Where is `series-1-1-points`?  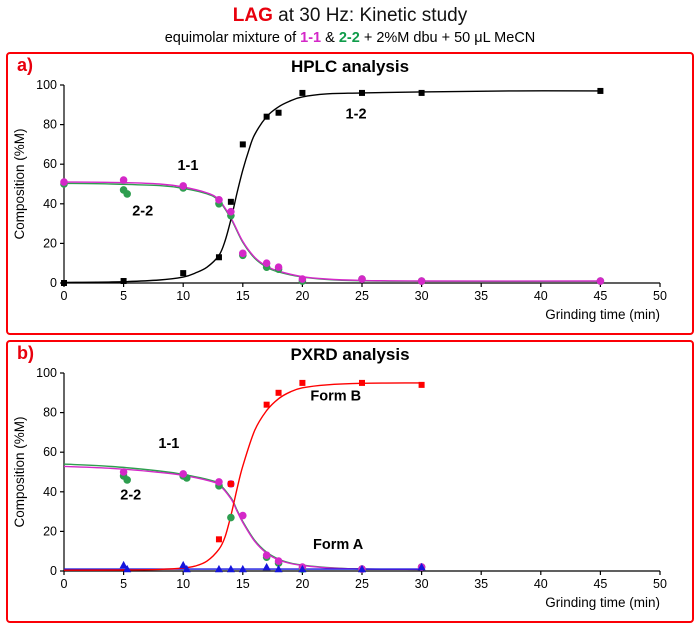
series-1-1-points is located at coordinates (332, 230).